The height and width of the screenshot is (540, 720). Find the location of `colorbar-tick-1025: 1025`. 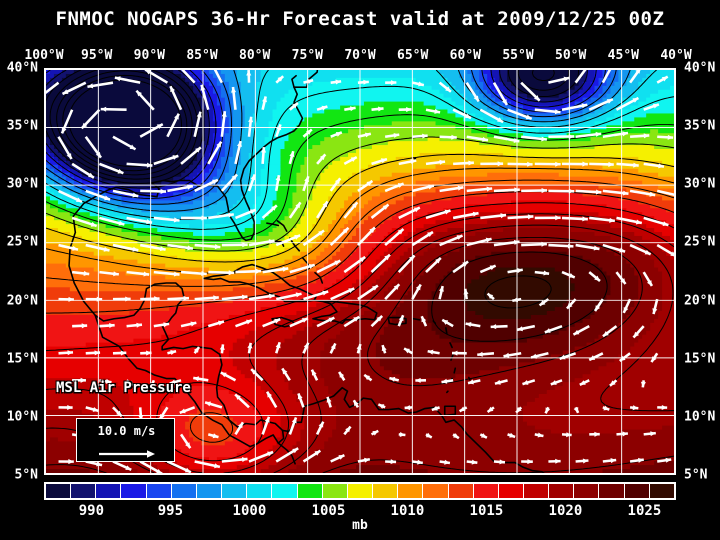

colorbar-tick-1025: 1025 is located at coordinates (644, 511).